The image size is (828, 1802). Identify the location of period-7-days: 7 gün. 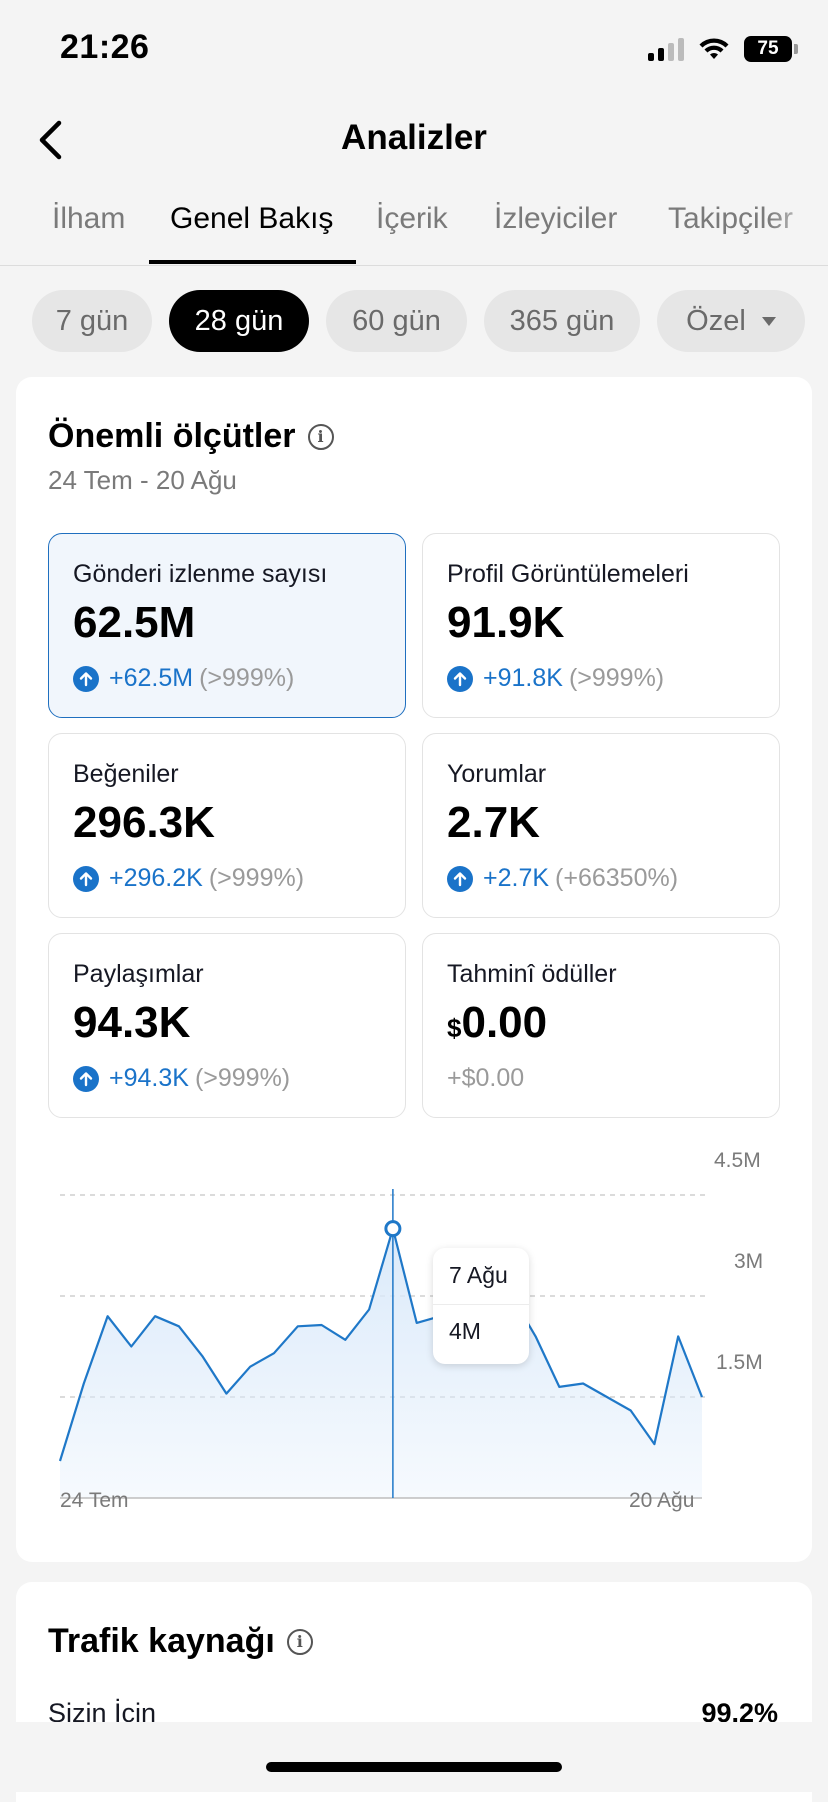
(92, 321).